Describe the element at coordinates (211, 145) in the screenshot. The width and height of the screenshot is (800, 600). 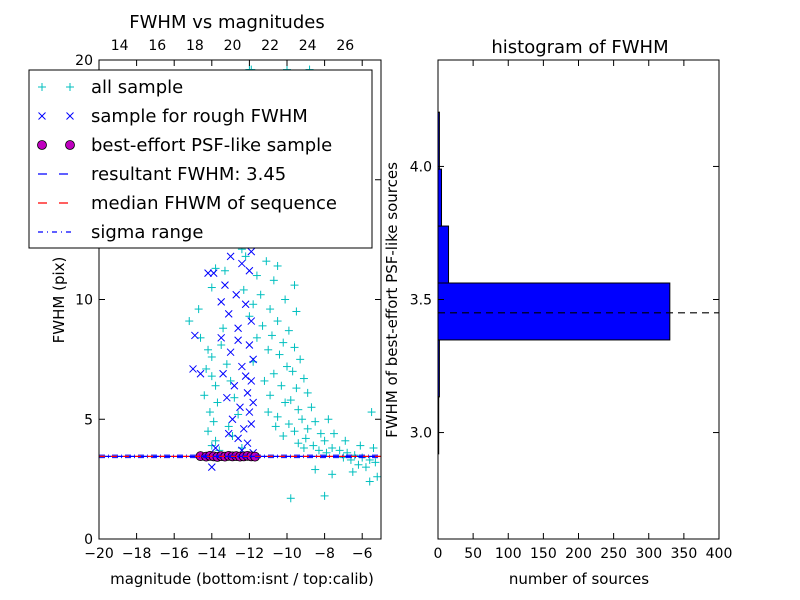
I see `legend-label: best-effort PSF-like sample` at that location.